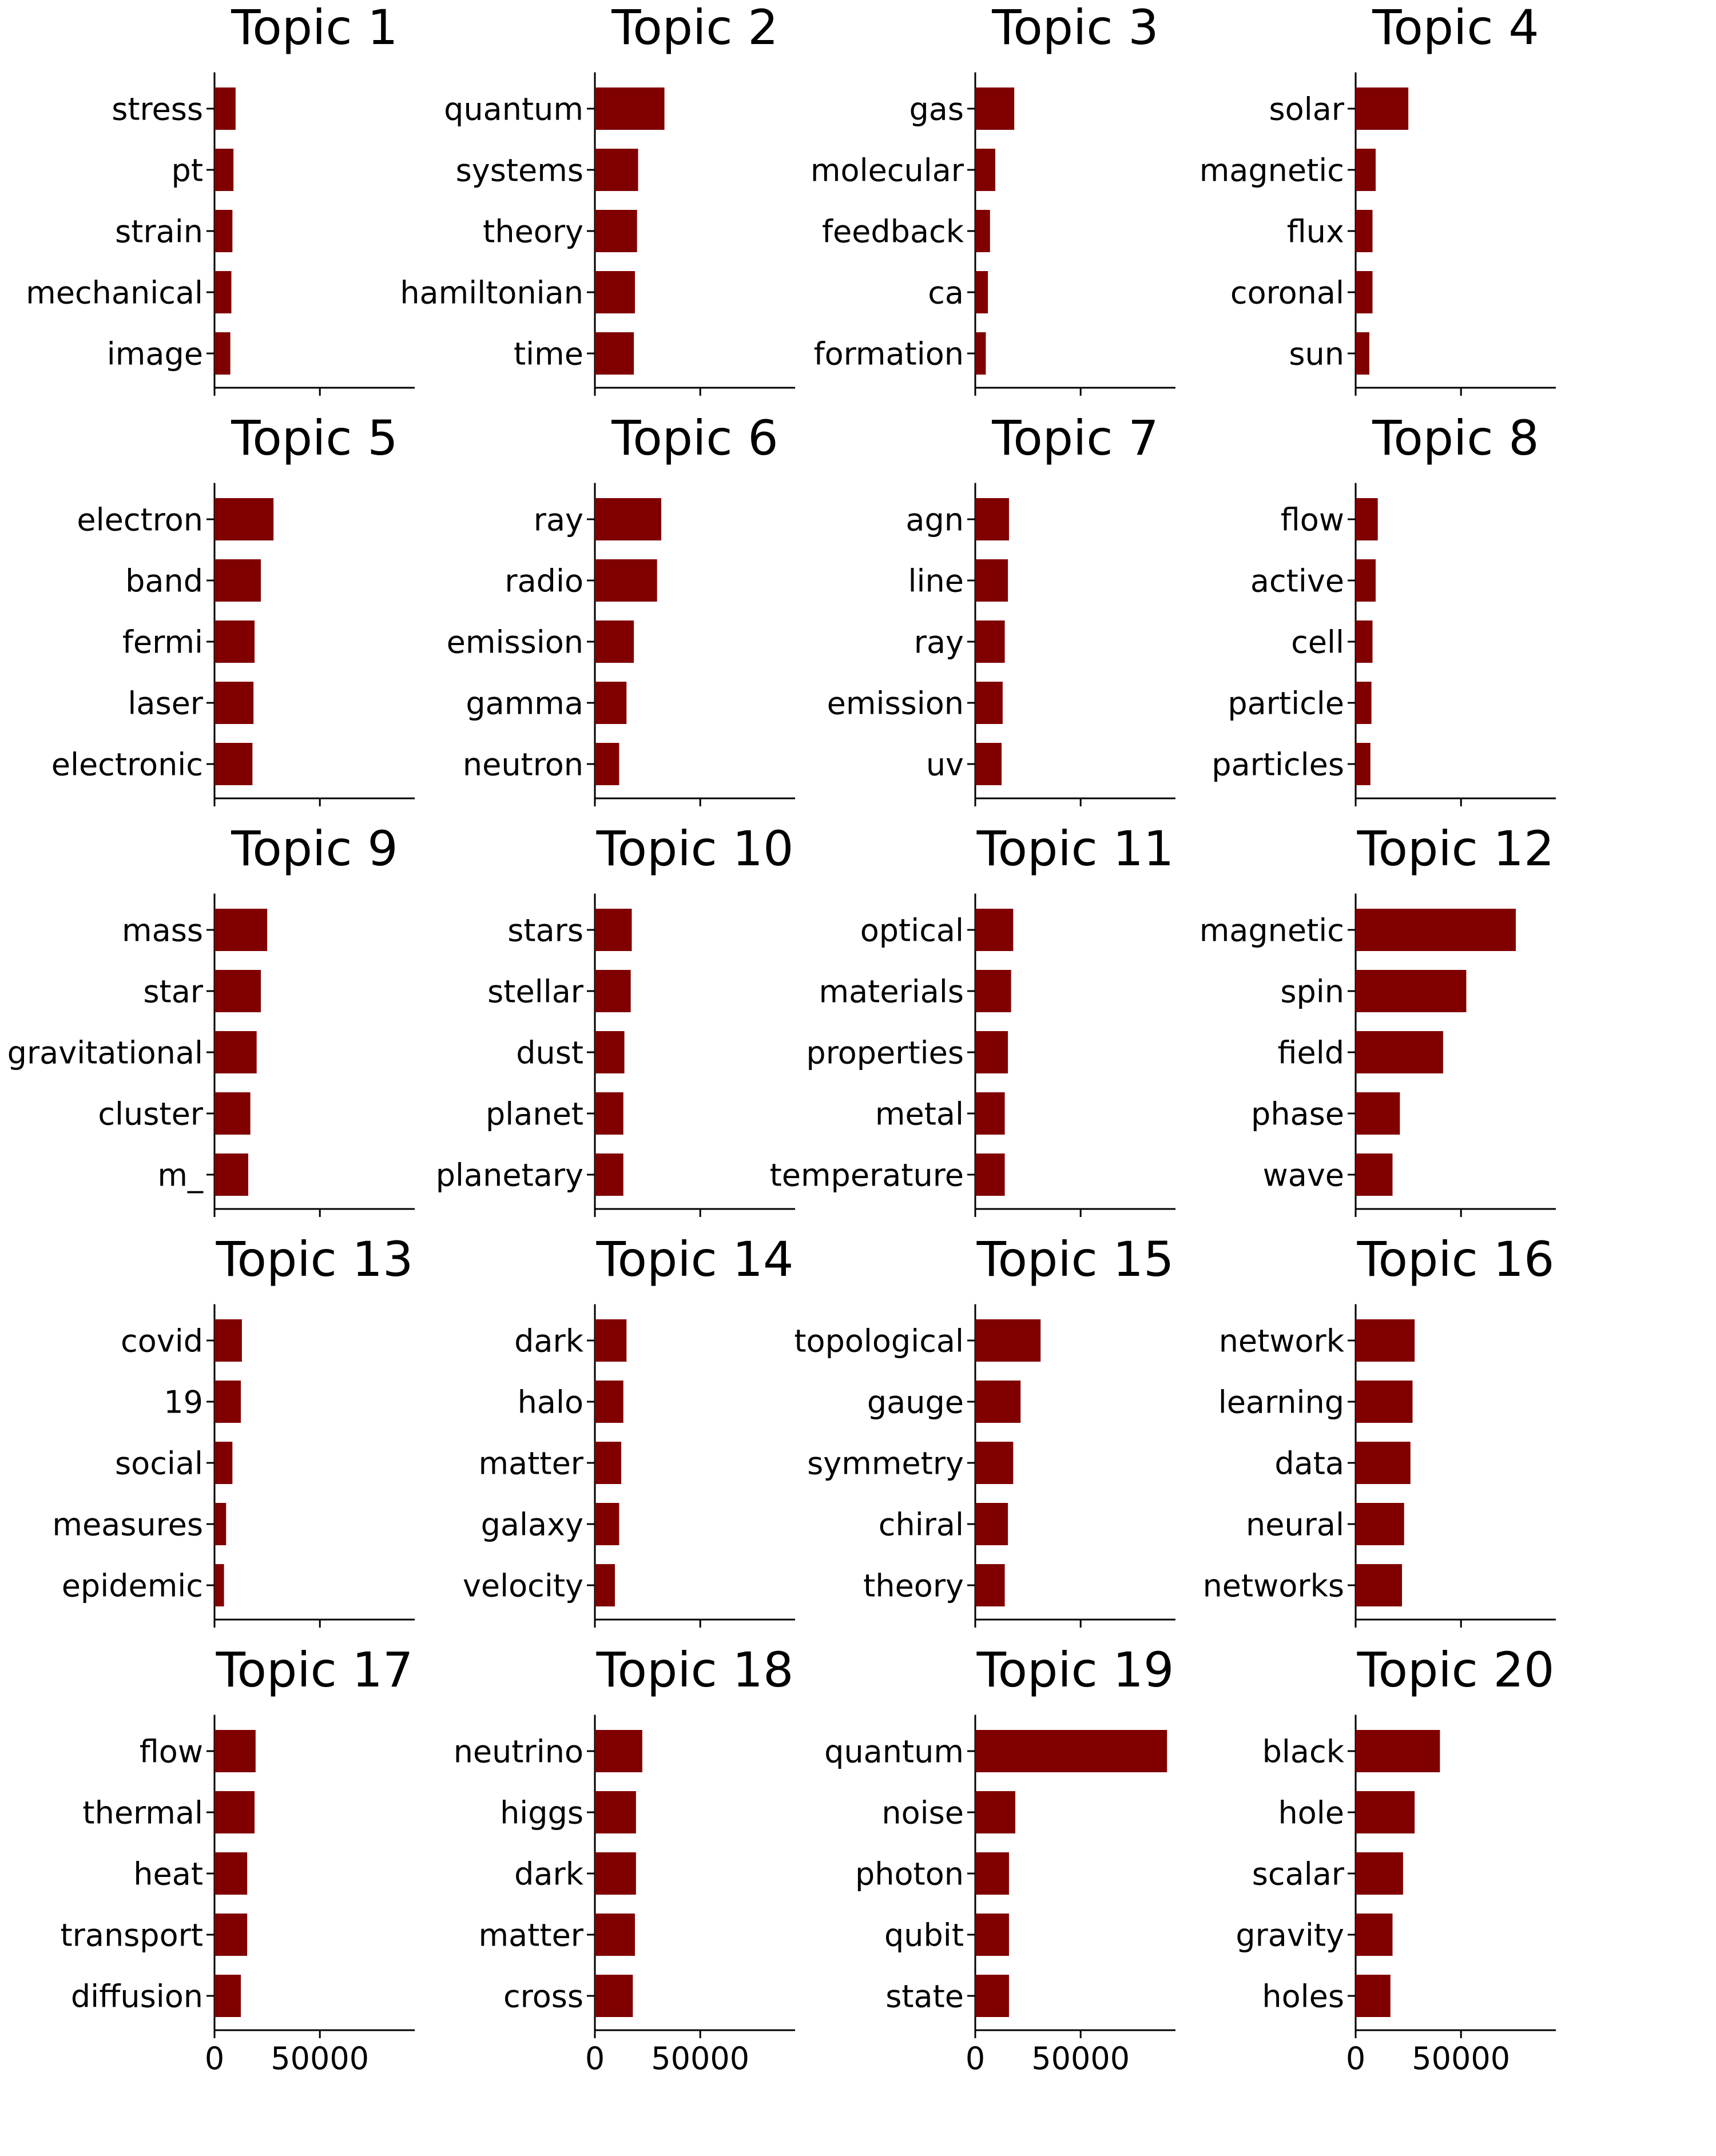  What do you see at coordinates (1456, 1259) in the screenshot?
I see `panel-title: Topic 16` at bounding box center [1456, 1259].